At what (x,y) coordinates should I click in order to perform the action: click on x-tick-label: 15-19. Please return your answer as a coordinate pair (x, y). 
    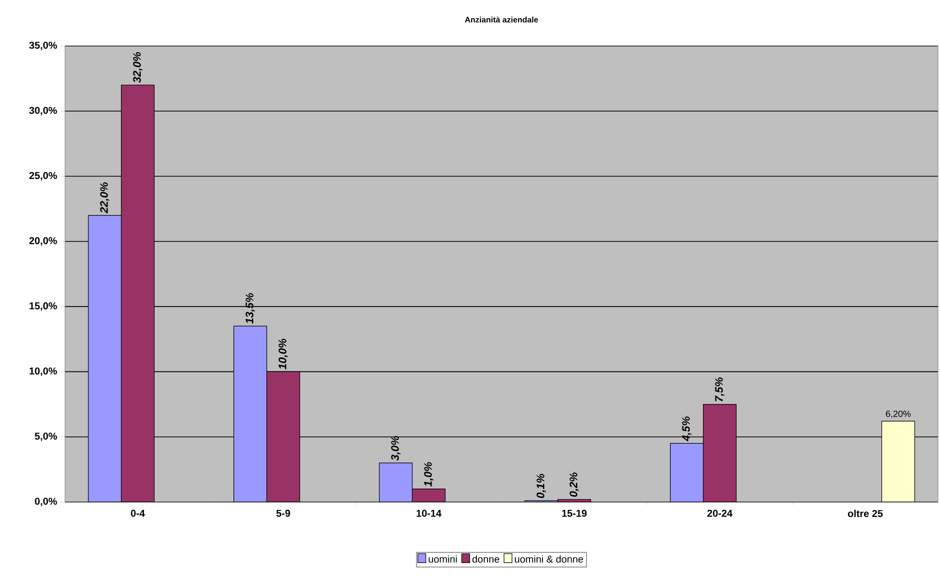
    Looking at the image, I should click on (574, 513).